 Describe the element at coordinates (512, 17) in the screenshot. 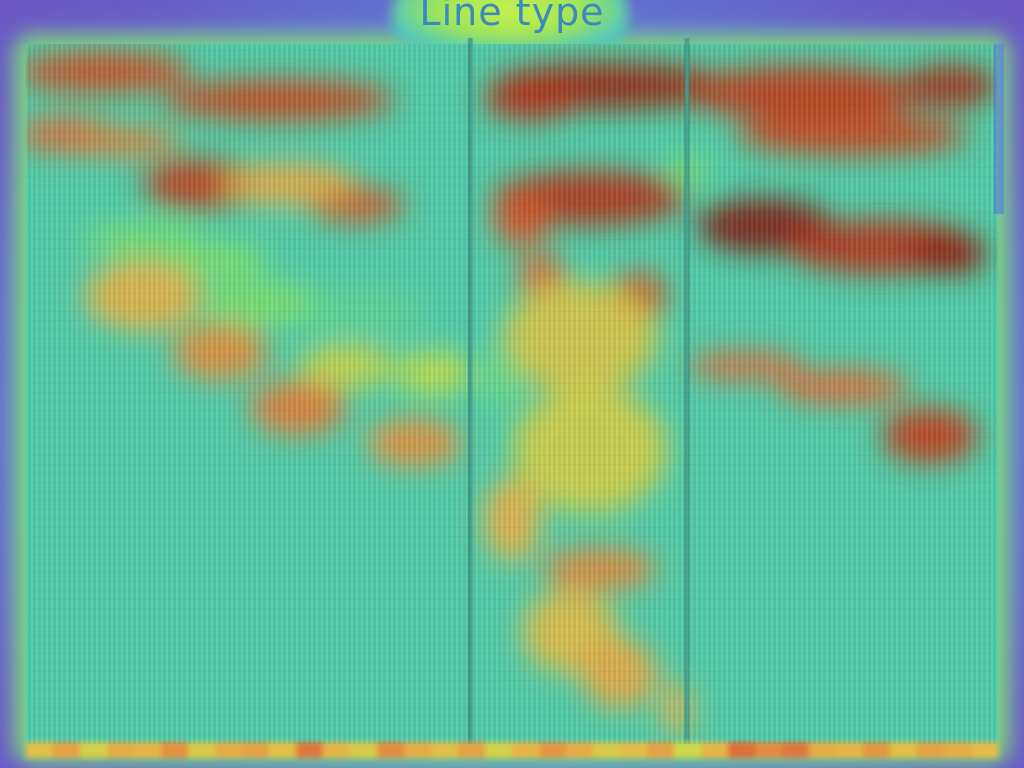

I see `chart-title: Line type` at that location.